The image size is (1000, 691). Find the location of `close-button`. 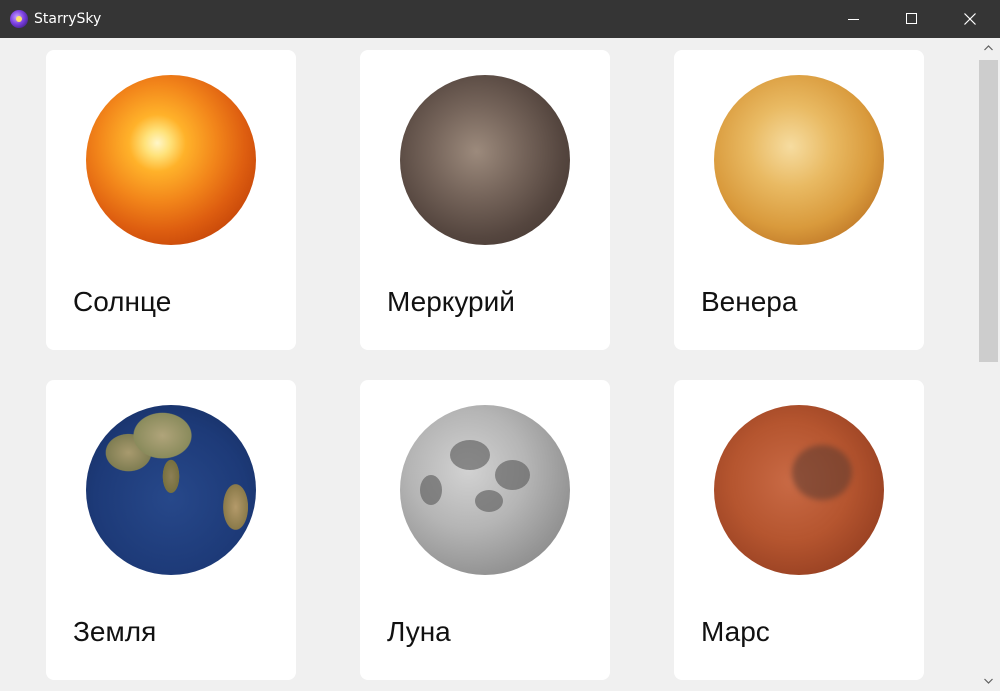

close-button is located at coordinates (970, 19).